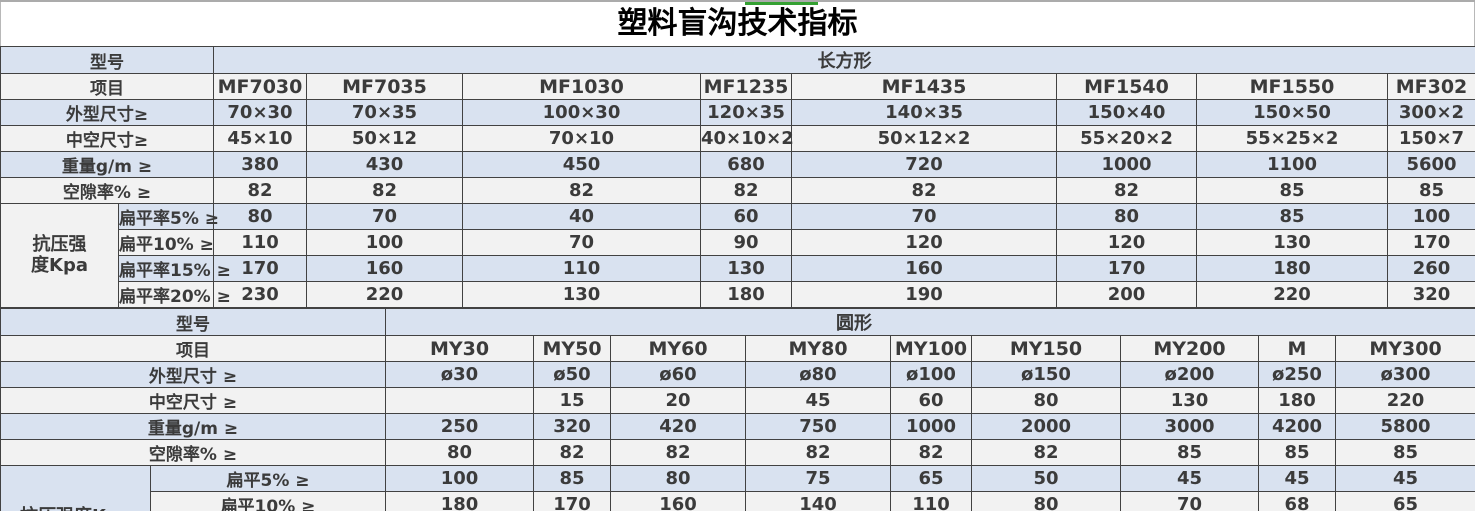 The width and height of the screenshot is (1475, 511). What do you see at coordinates (1431, 138) in the screenshot?
I see `value-cell: 150×7` at bounding box center [1431, 138].